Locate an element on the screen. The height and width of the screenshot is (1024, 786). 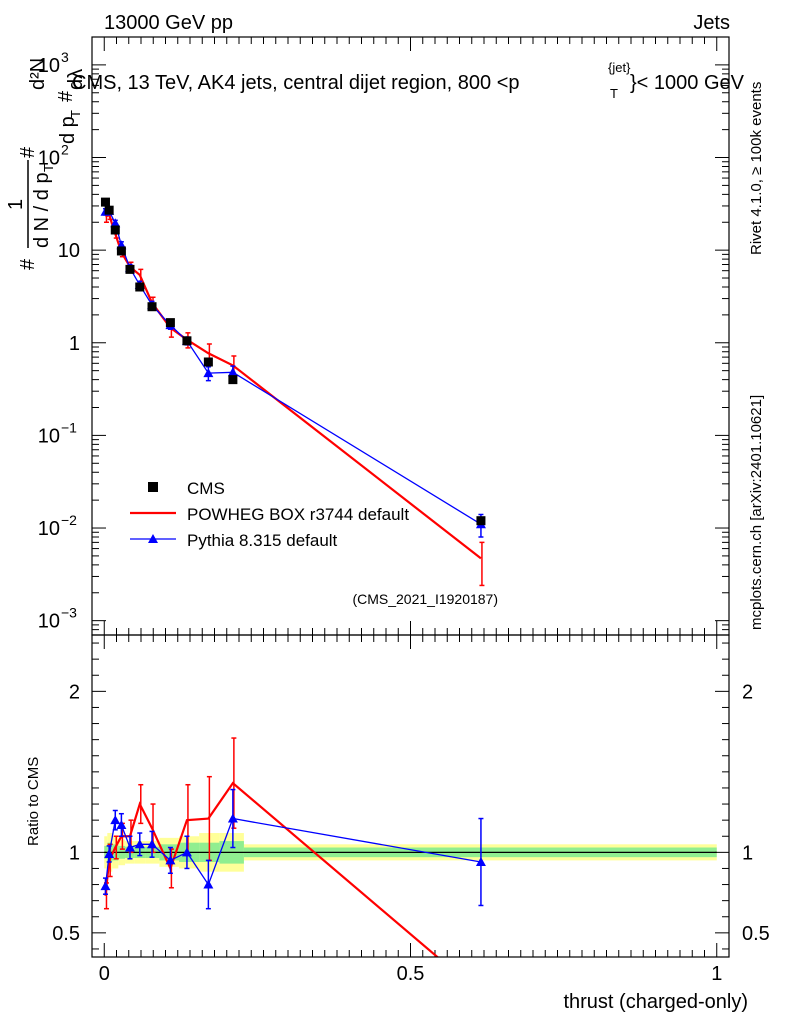
legend-label: POWHEG BOX r3744 default is located at coordinates (298, 514).